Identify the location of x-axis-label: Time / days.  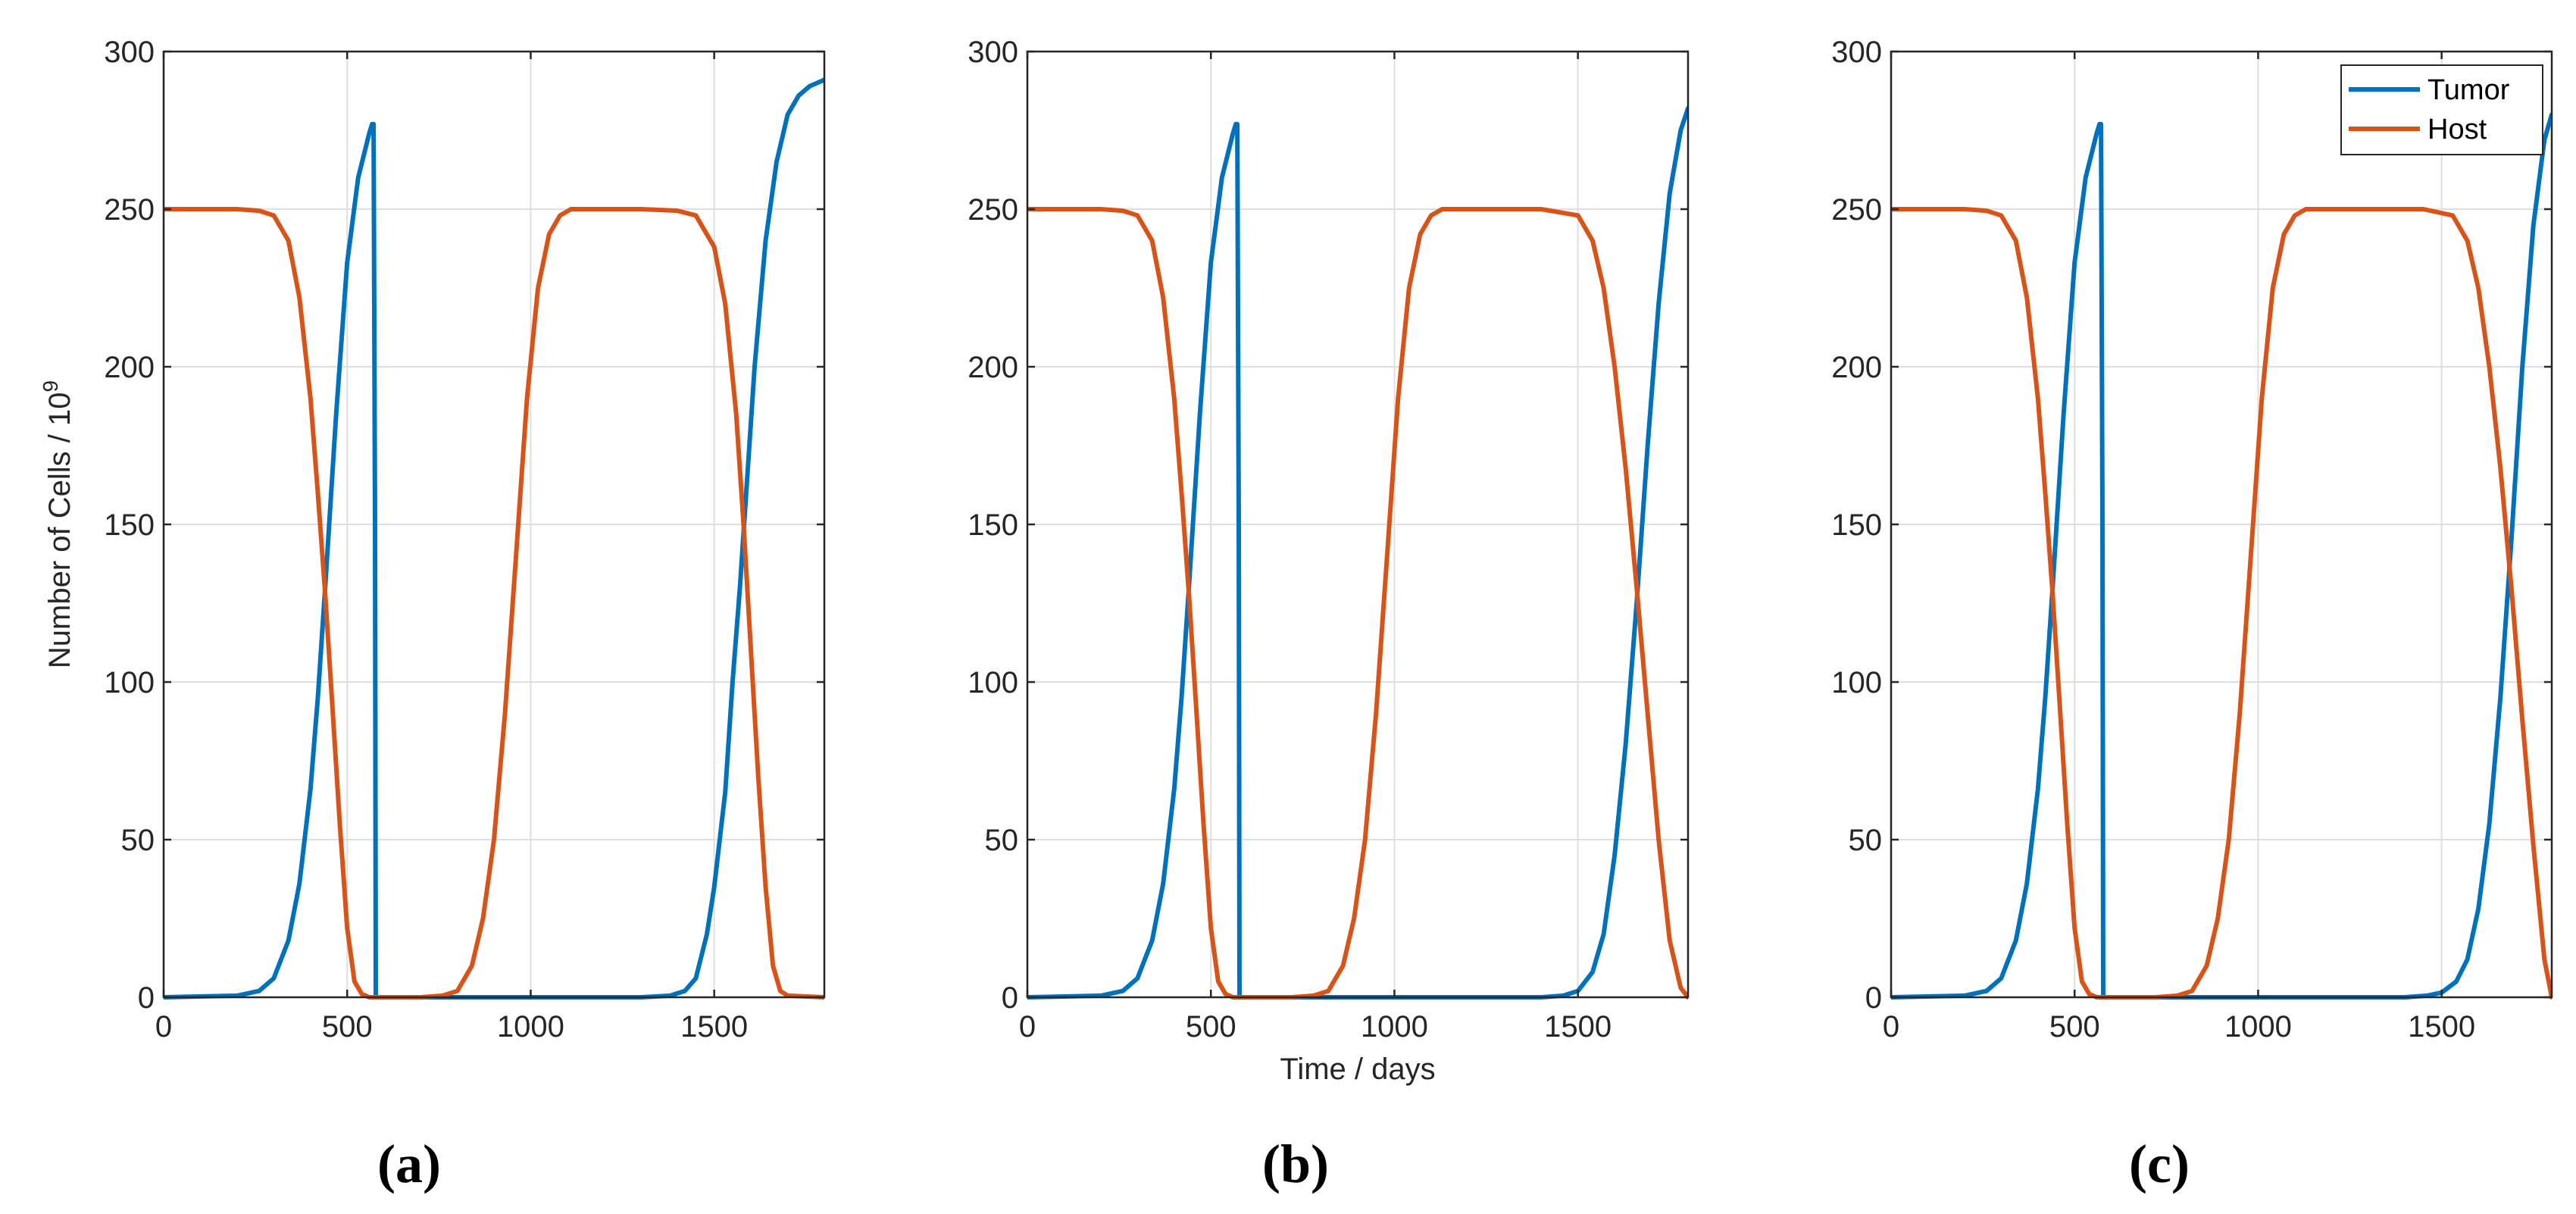
(1357, 1069).